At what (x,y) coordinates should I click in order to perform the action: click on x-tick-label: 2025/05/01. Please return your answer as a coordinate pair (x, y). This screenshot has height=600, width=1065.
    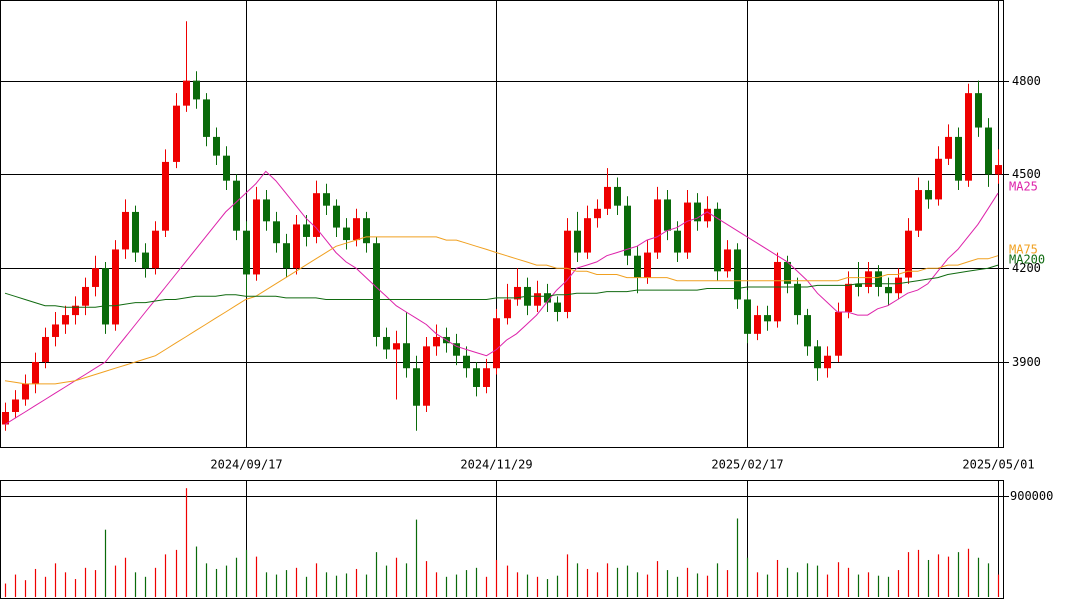
    Looking at the image, I should click on (998, 465).